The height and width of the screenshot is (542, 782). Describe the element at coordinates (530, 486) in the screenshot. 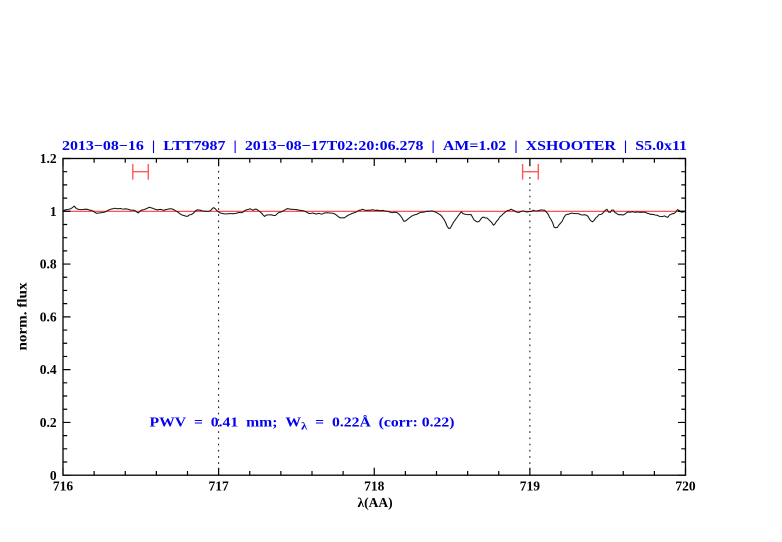

I see `svg-text: 719` at that location.